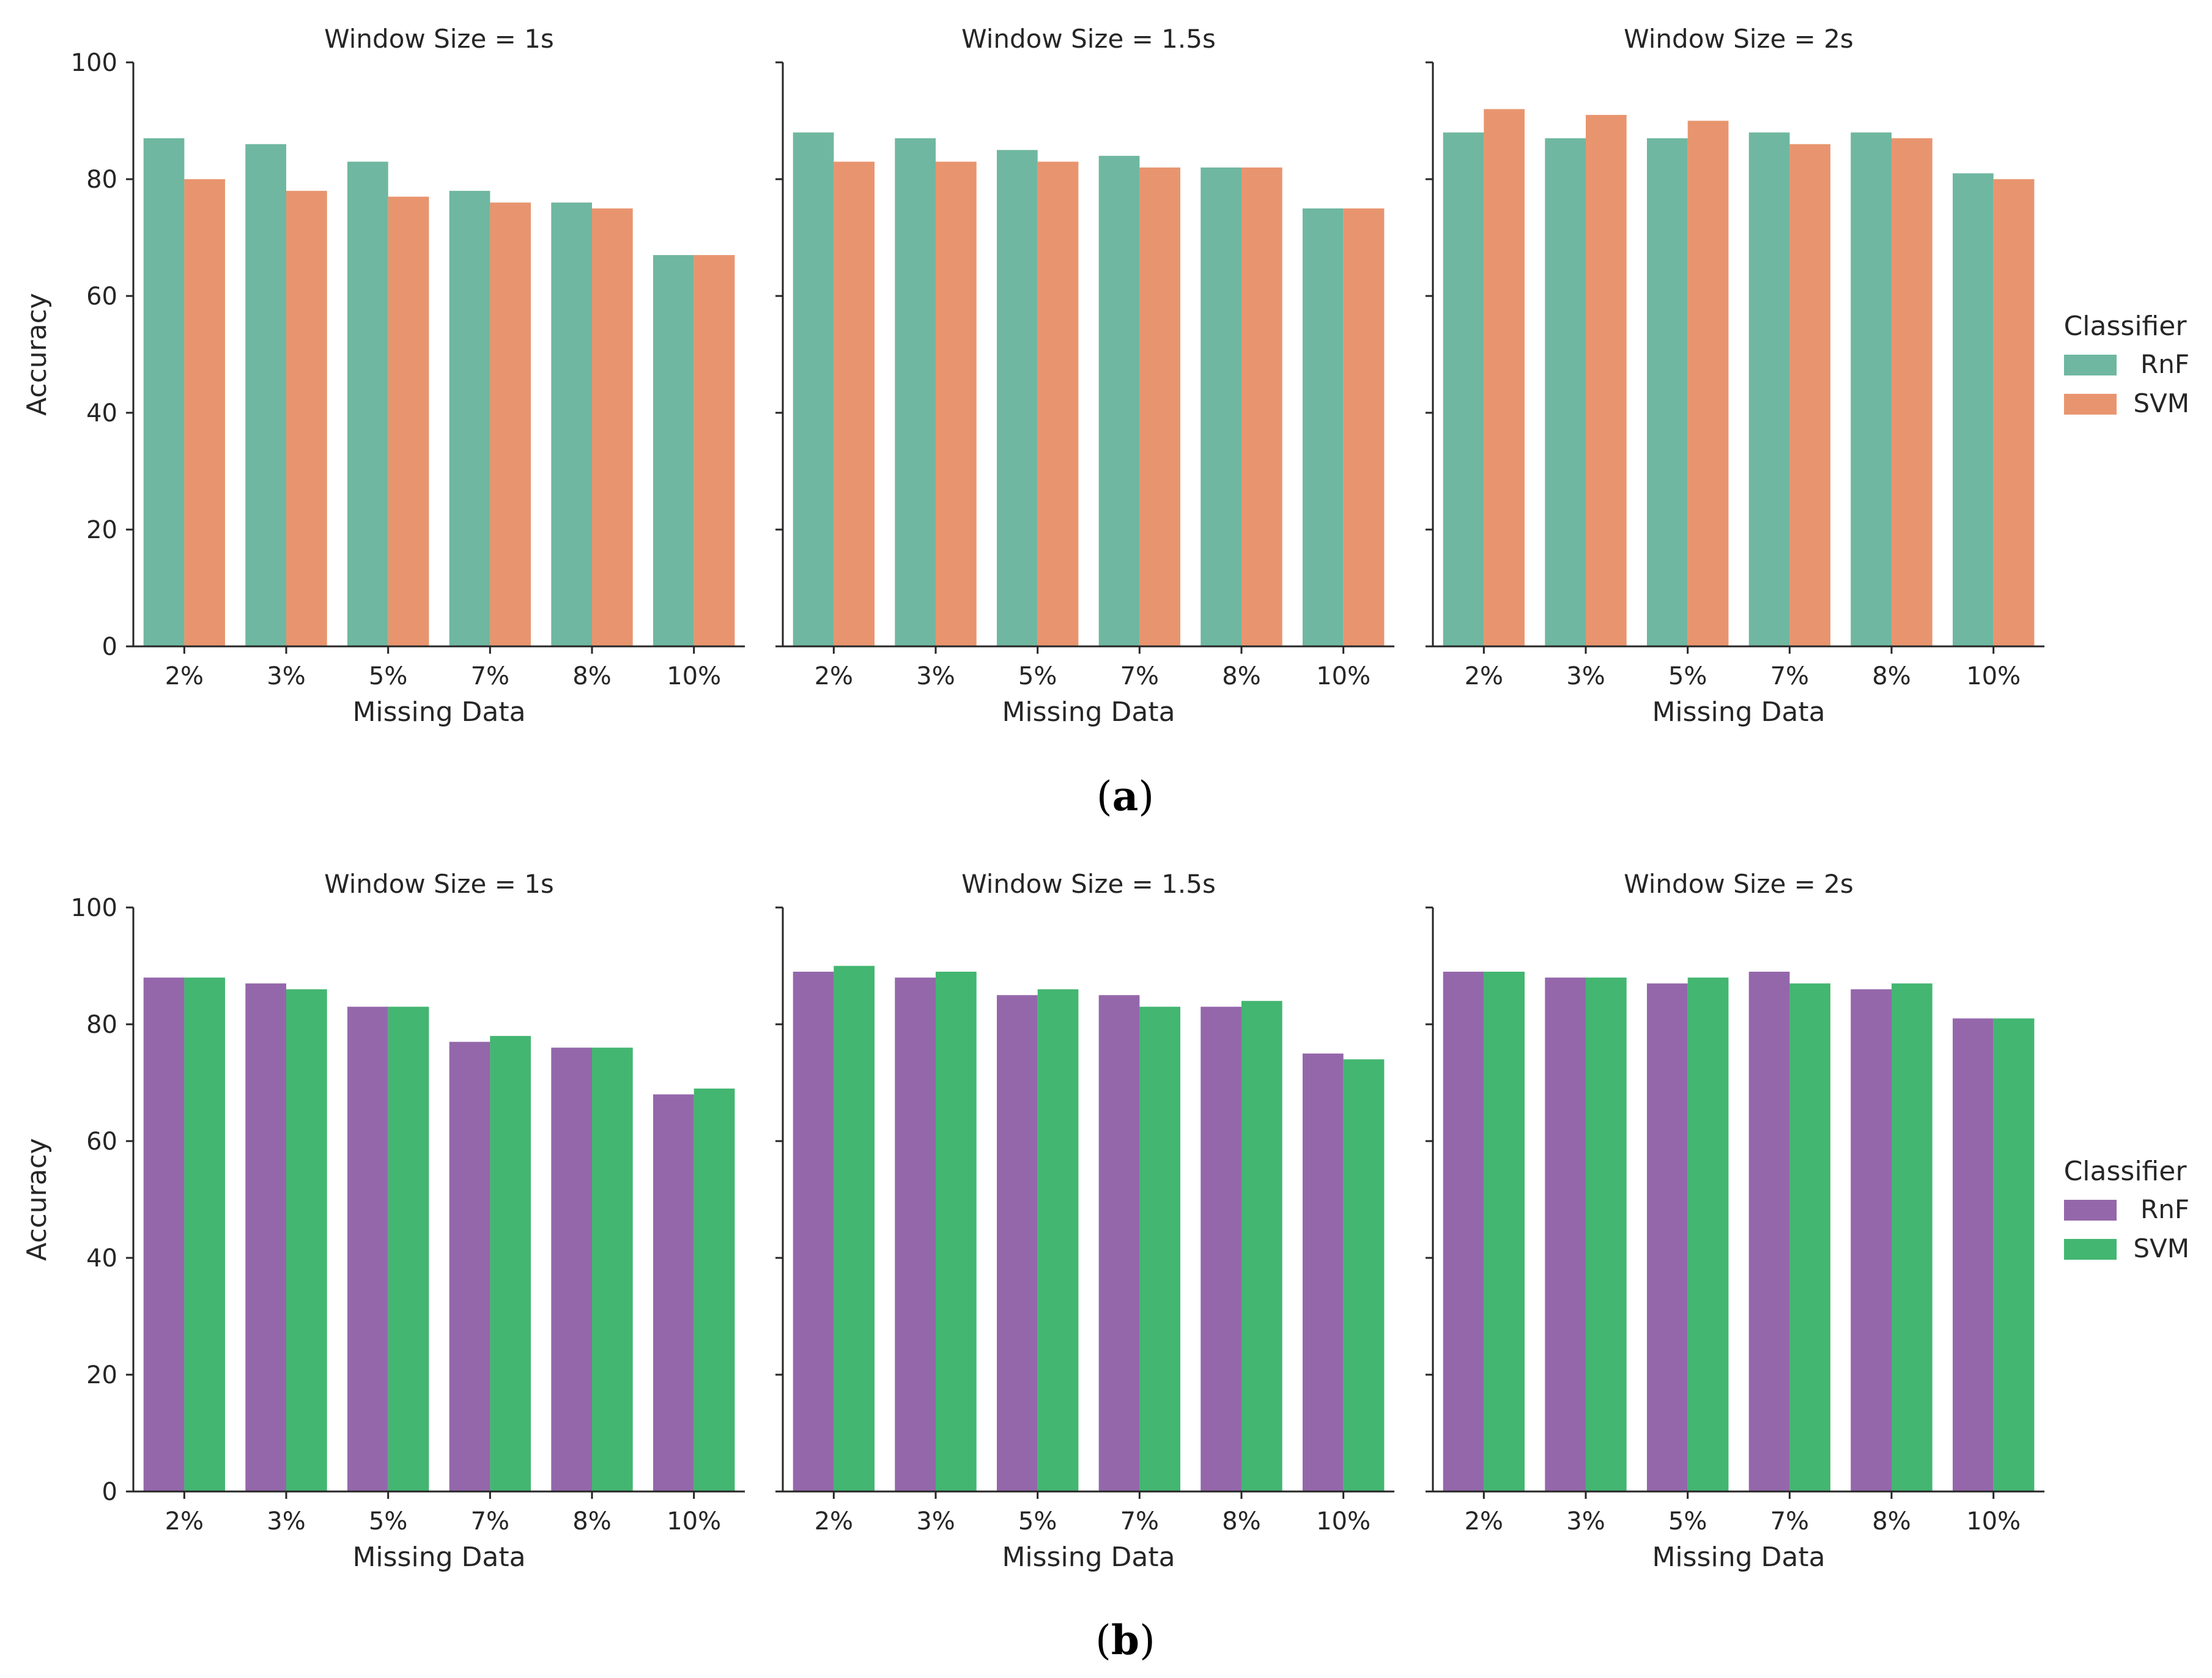 This screenshot has height=1678, width=2212. I want to click on legend-swatch-rnf, so click(2090, 365).